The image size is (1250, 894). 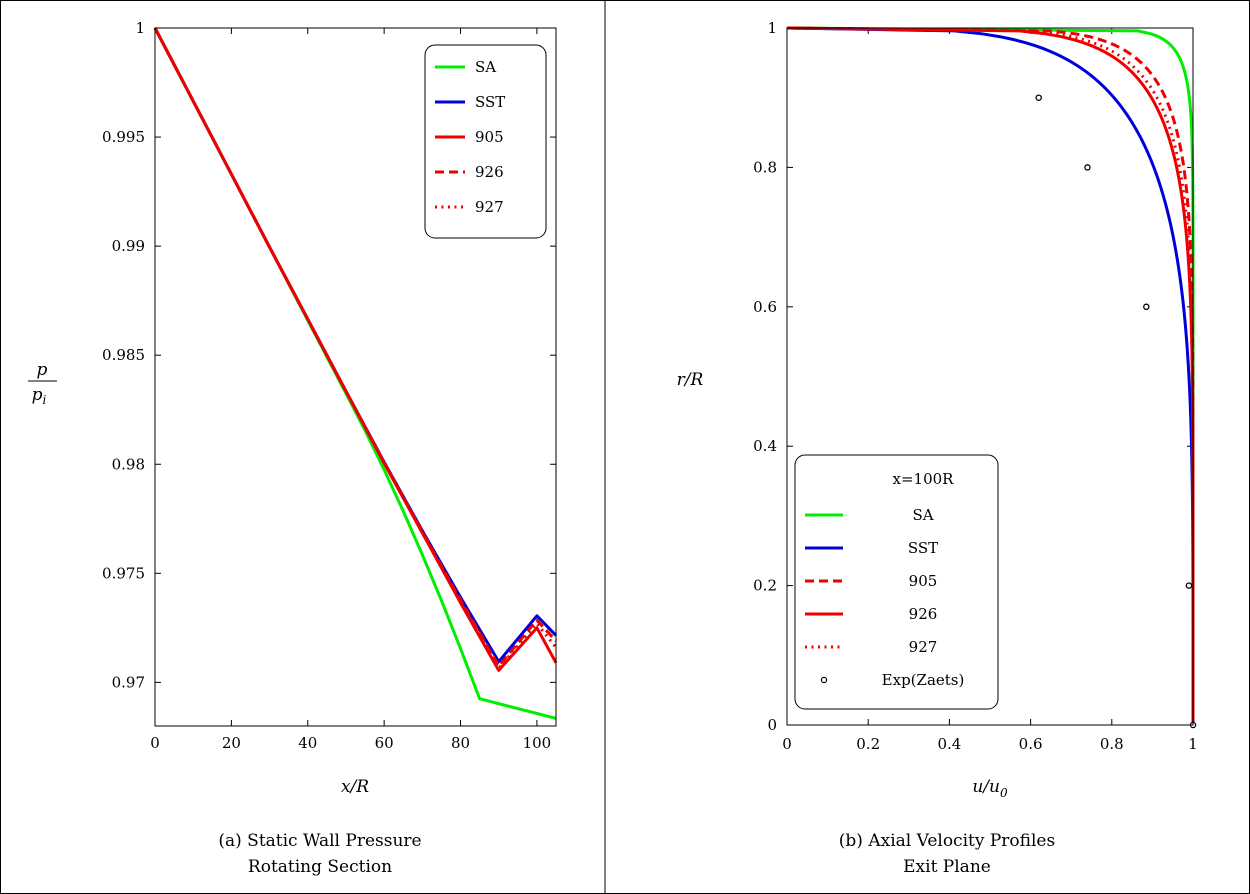 What do you see at coordinates (42, 383) in the screenshot?
I see `panel-a-y-axis-label: p pi` at bounding box center [42, 383].